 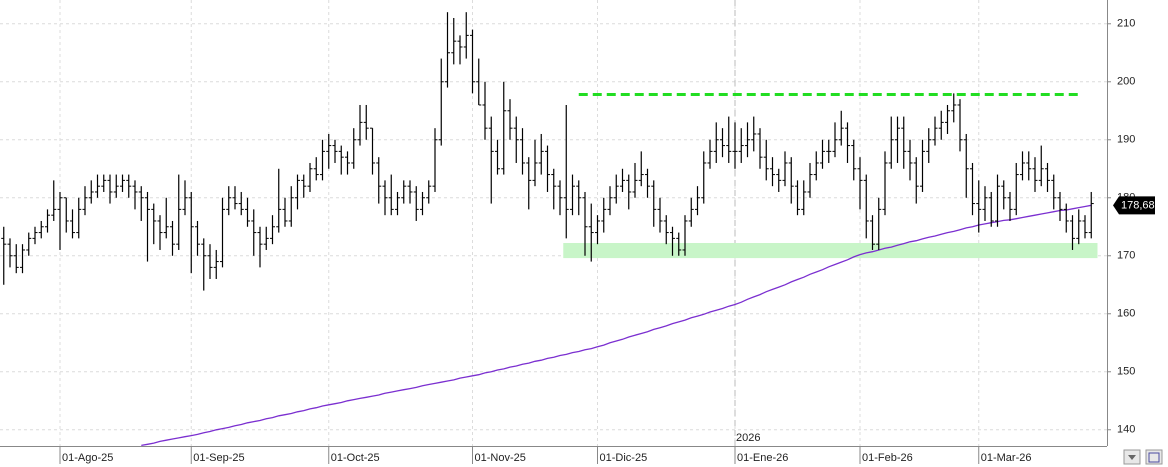 What do you see at coordinates (1154, 457) in the screenshot?
I see `save-icon` at bounding box center [1154, 457].